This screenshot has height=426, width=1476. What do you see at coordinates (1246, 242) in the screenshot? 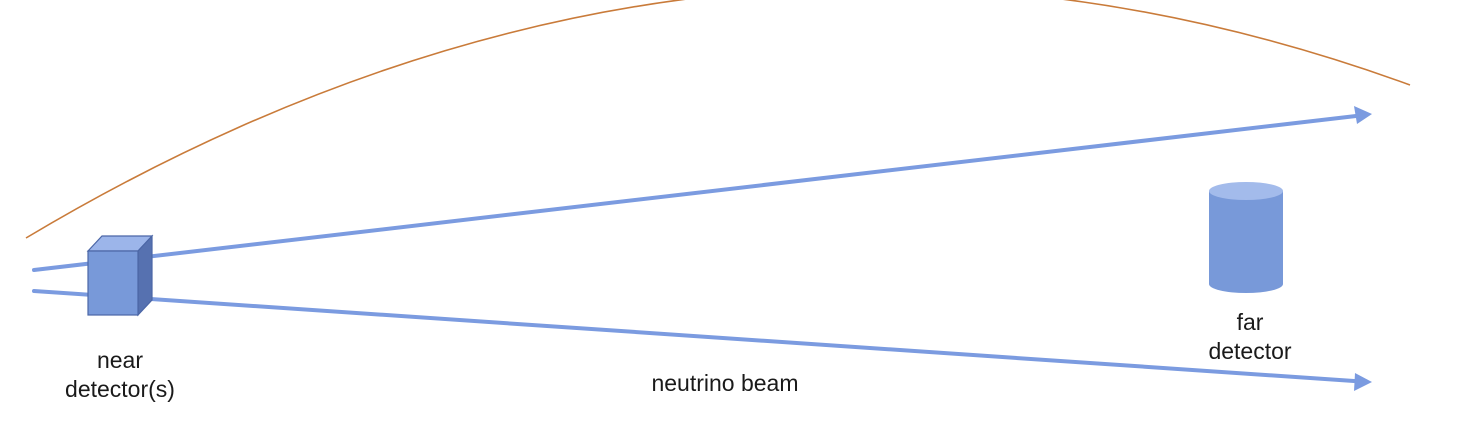
I see `far-detector-body` at bounding box center [1246, 242].